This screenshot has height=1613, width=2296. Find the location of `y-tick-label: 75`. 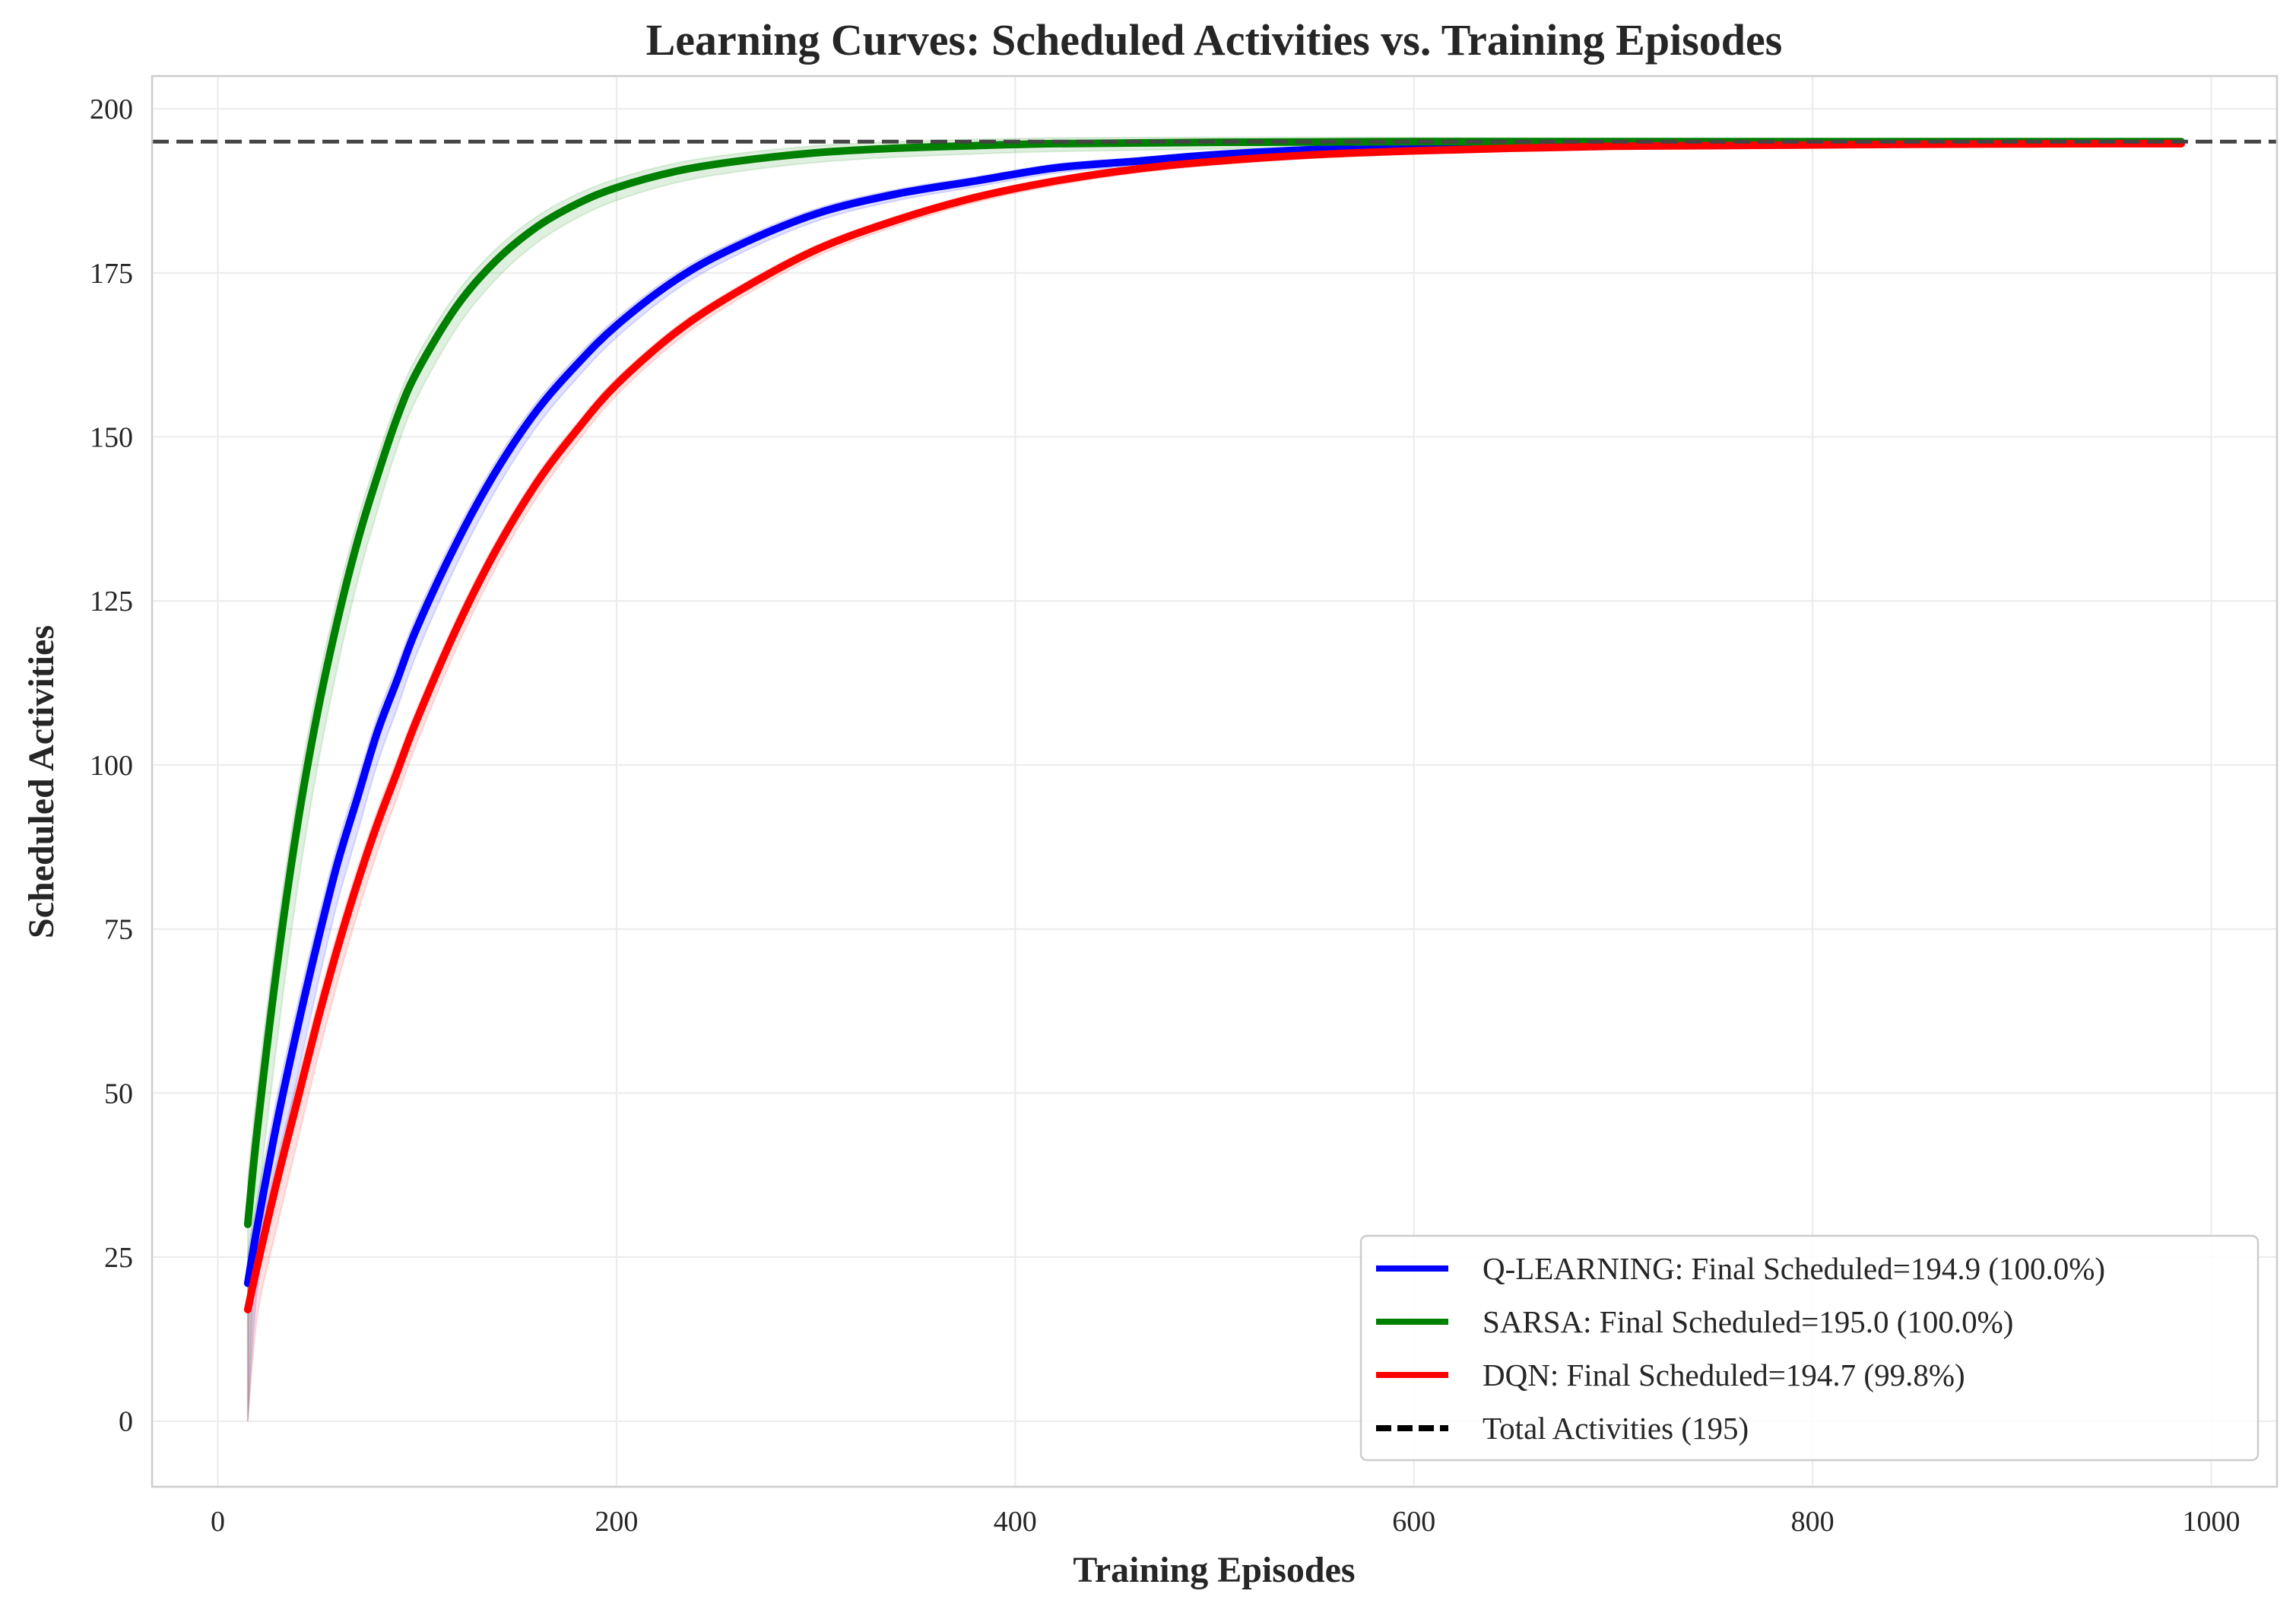

y-tick-label: 75 is located at coordinates (118, 930).